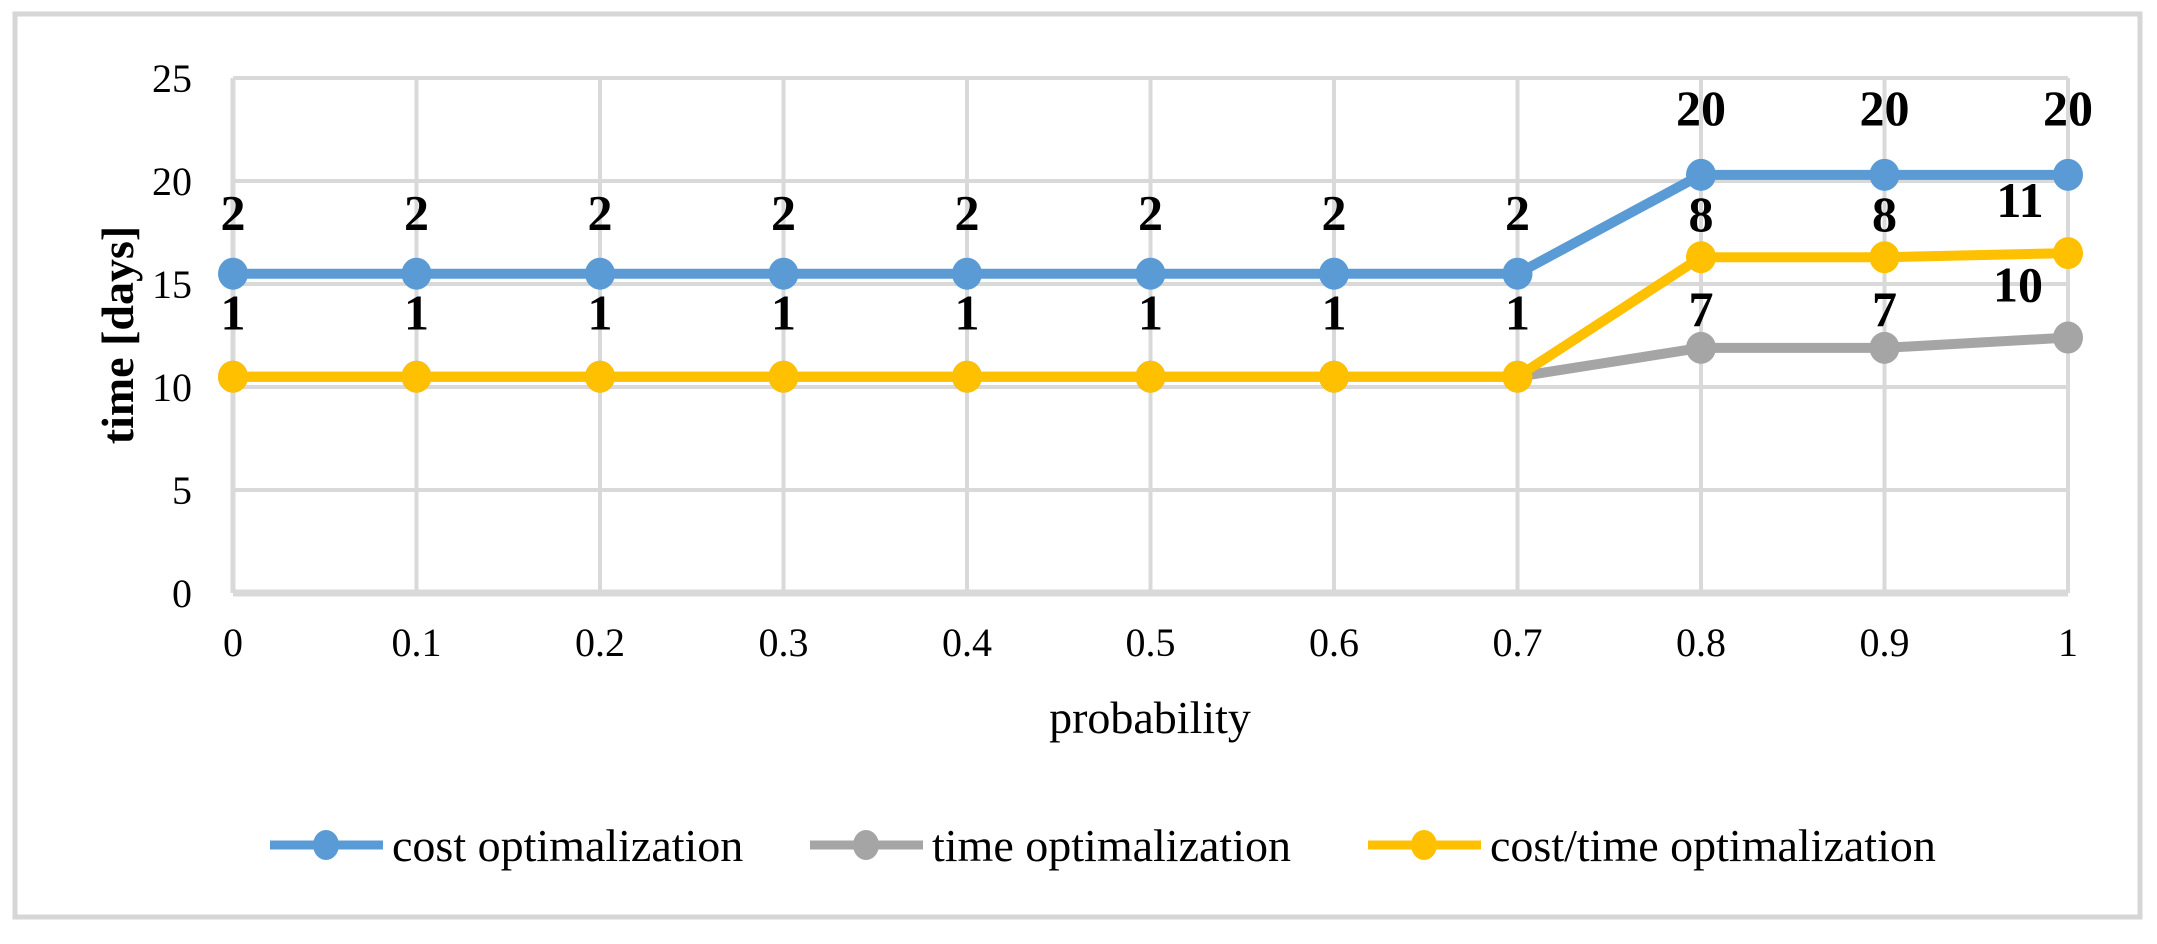 Image resolution: width=2157 pixels, height=944 pixels. I want to click on legend-item-cost-optimalization: cost optimalization, so click(506, 845).